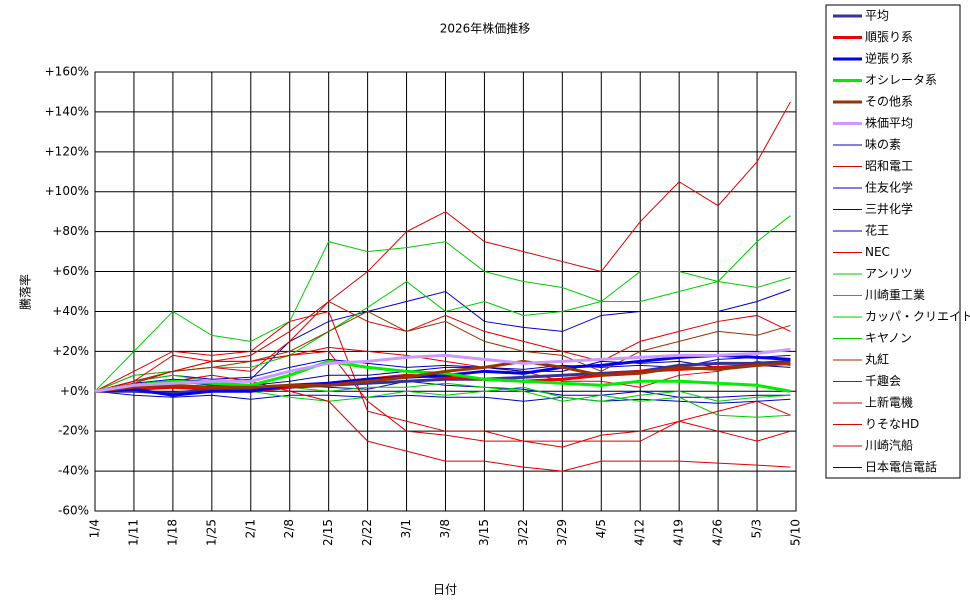 The width and height of the screenshot is (970, 604). What do you see at coordinates (640, 532) in the screenshot?
I see `x-tick-label: 4/12` at bounding box center [640, 532].